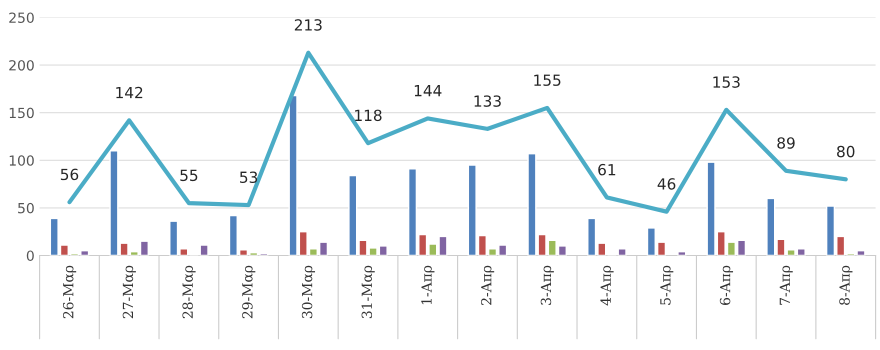  I want to click on x-tick-label: 29-Μαρ, so click(249, 292).